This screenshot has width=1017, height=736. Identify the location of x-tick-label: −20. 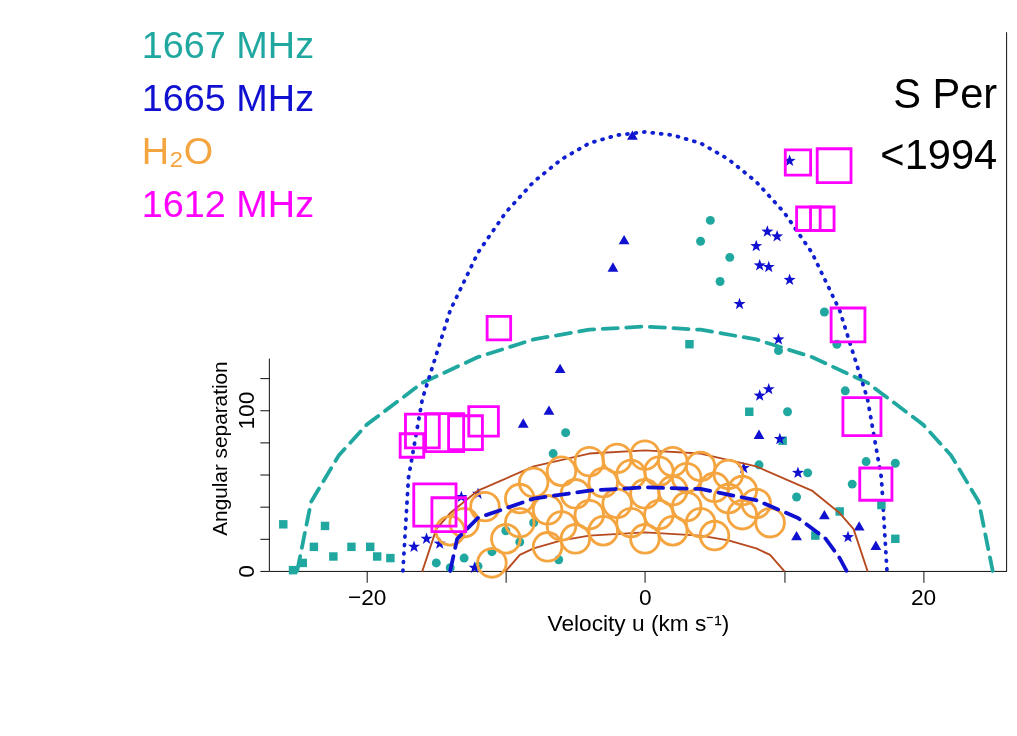
(367, 596).